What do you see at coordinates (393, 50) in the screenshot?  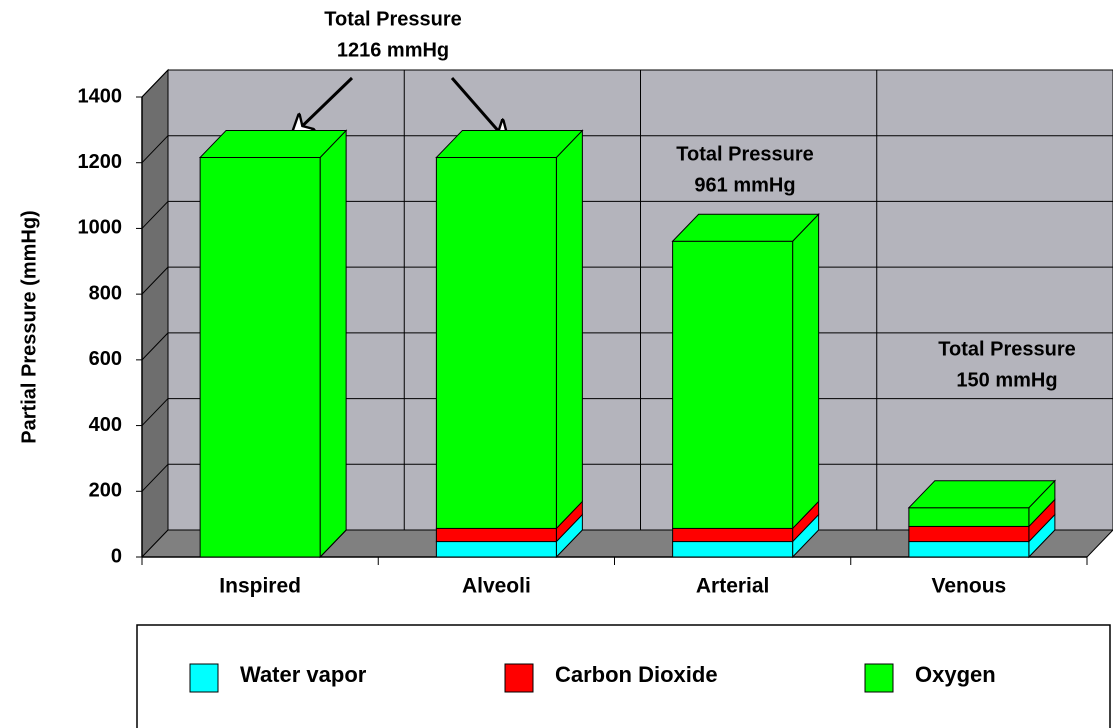 I see `annotation: 1216 mmHg` at bounding box center [393, 50].